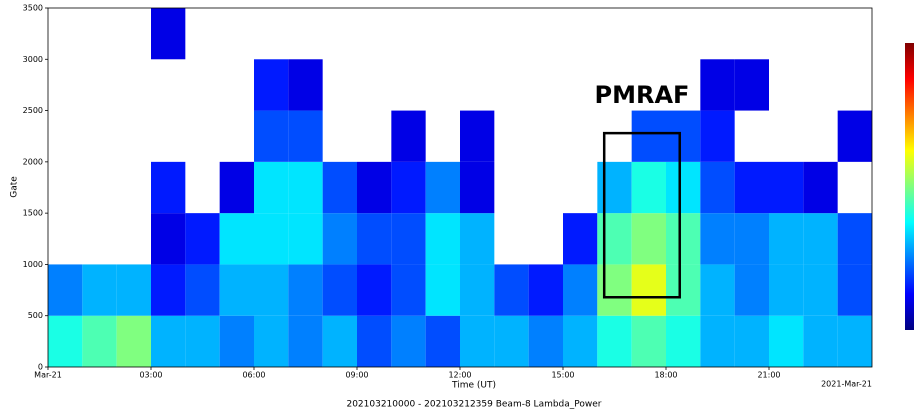 This screenshot has width=914, height=411. I want to click on x-tick-label: 03:00, so click(150, 375).